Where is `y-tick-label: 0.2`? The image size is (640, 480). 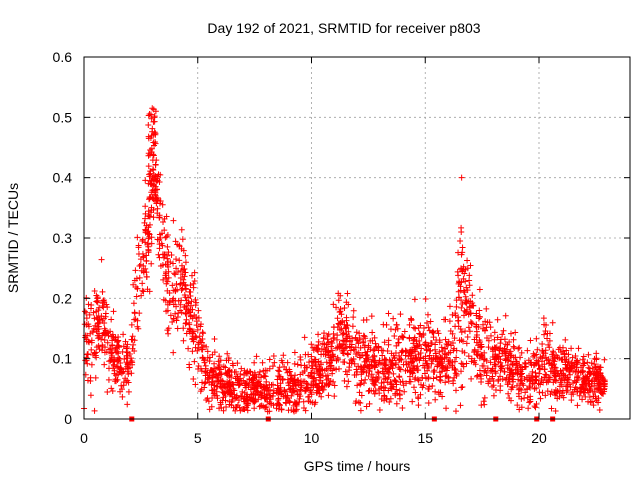 y-tick-label: 0.2 is located at coordinates (63, 298).